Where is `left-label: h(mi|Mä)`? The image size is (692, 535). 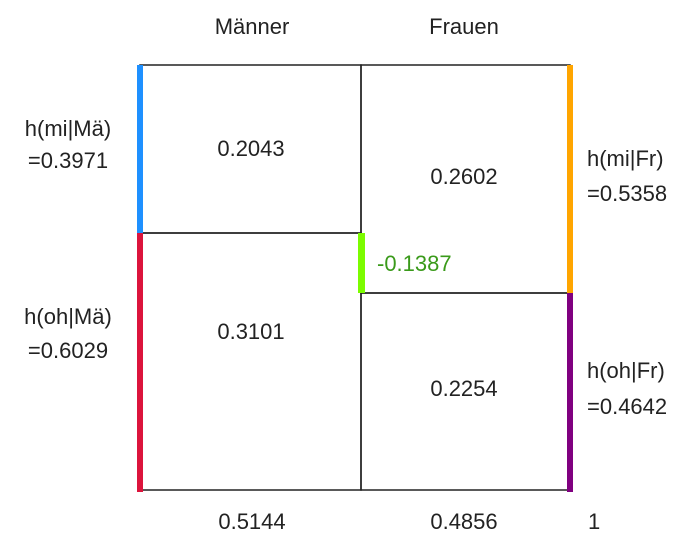
left-label: h(mi|Mä) is located at coordinates (68, 128).